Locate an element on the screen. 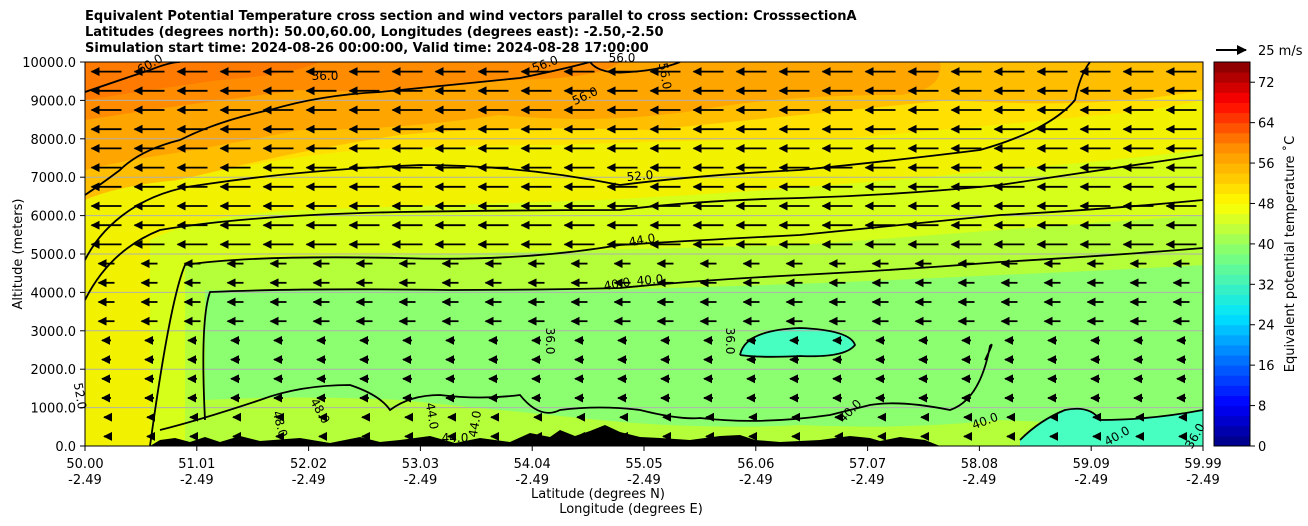 The height and width of the screenshot is (526, 1308). x-tick-label-lat: 55.05 is located at coordinates (643, 464).